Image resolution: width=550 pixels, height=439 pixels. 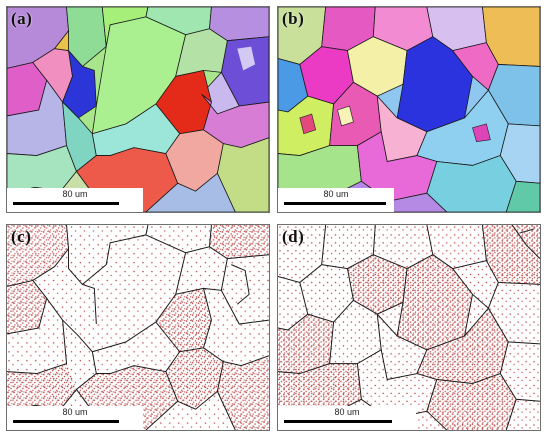 What do you see at coordinates (347, 412) in the screenshot?
I see `panel-d-scale-bar-label: 80 um` at bounding box center [347, 412].